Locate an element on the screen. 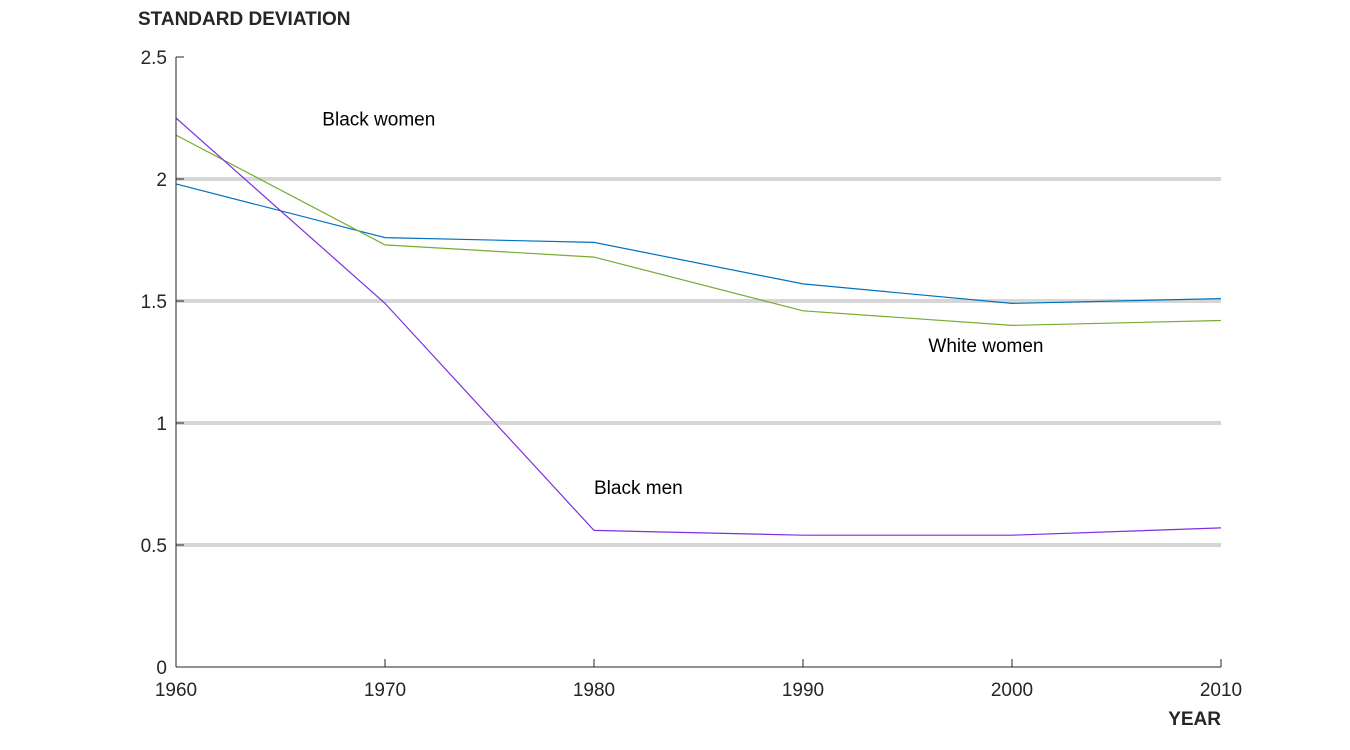 The width and height of the screenshot is (1350, 750). x-tick-label: 1980 is located at coordinates (594, 690).